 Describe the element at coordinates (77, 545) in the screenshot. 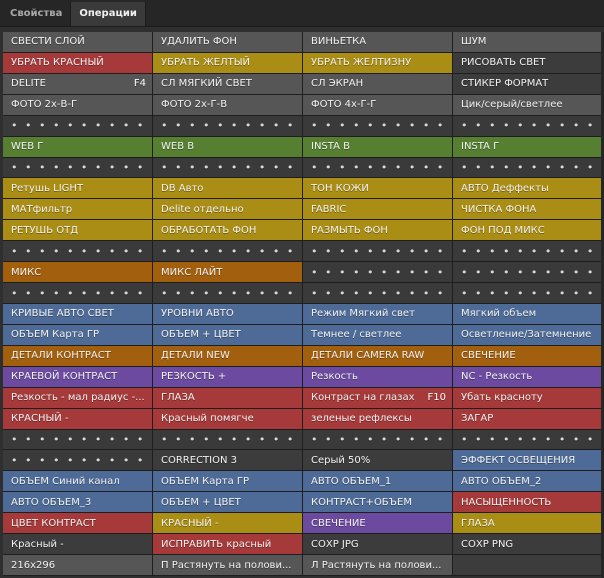

I see `action-button: Красный -` at that location.